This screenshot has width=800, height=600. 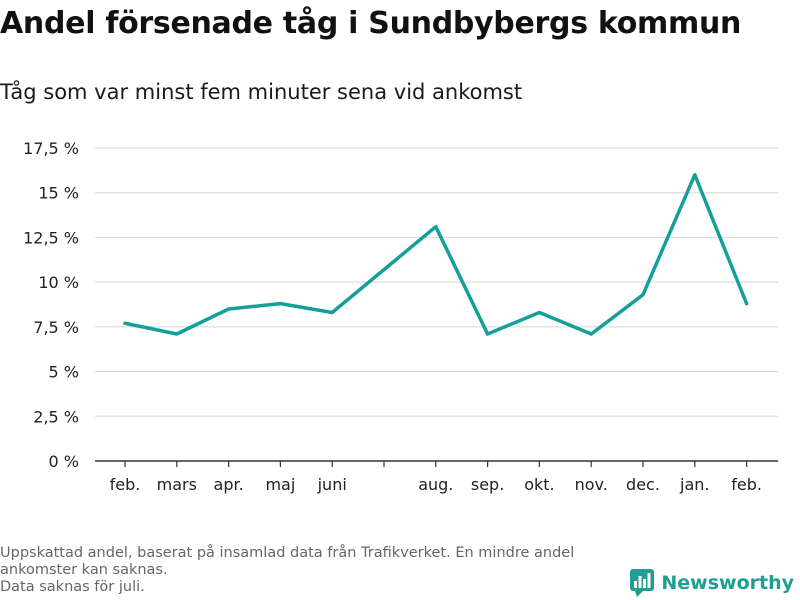 What do you see at coordinates (727, 583) in the screenshot?
I see `brand-name: Newsworthy` at bounding box center [727, 583].